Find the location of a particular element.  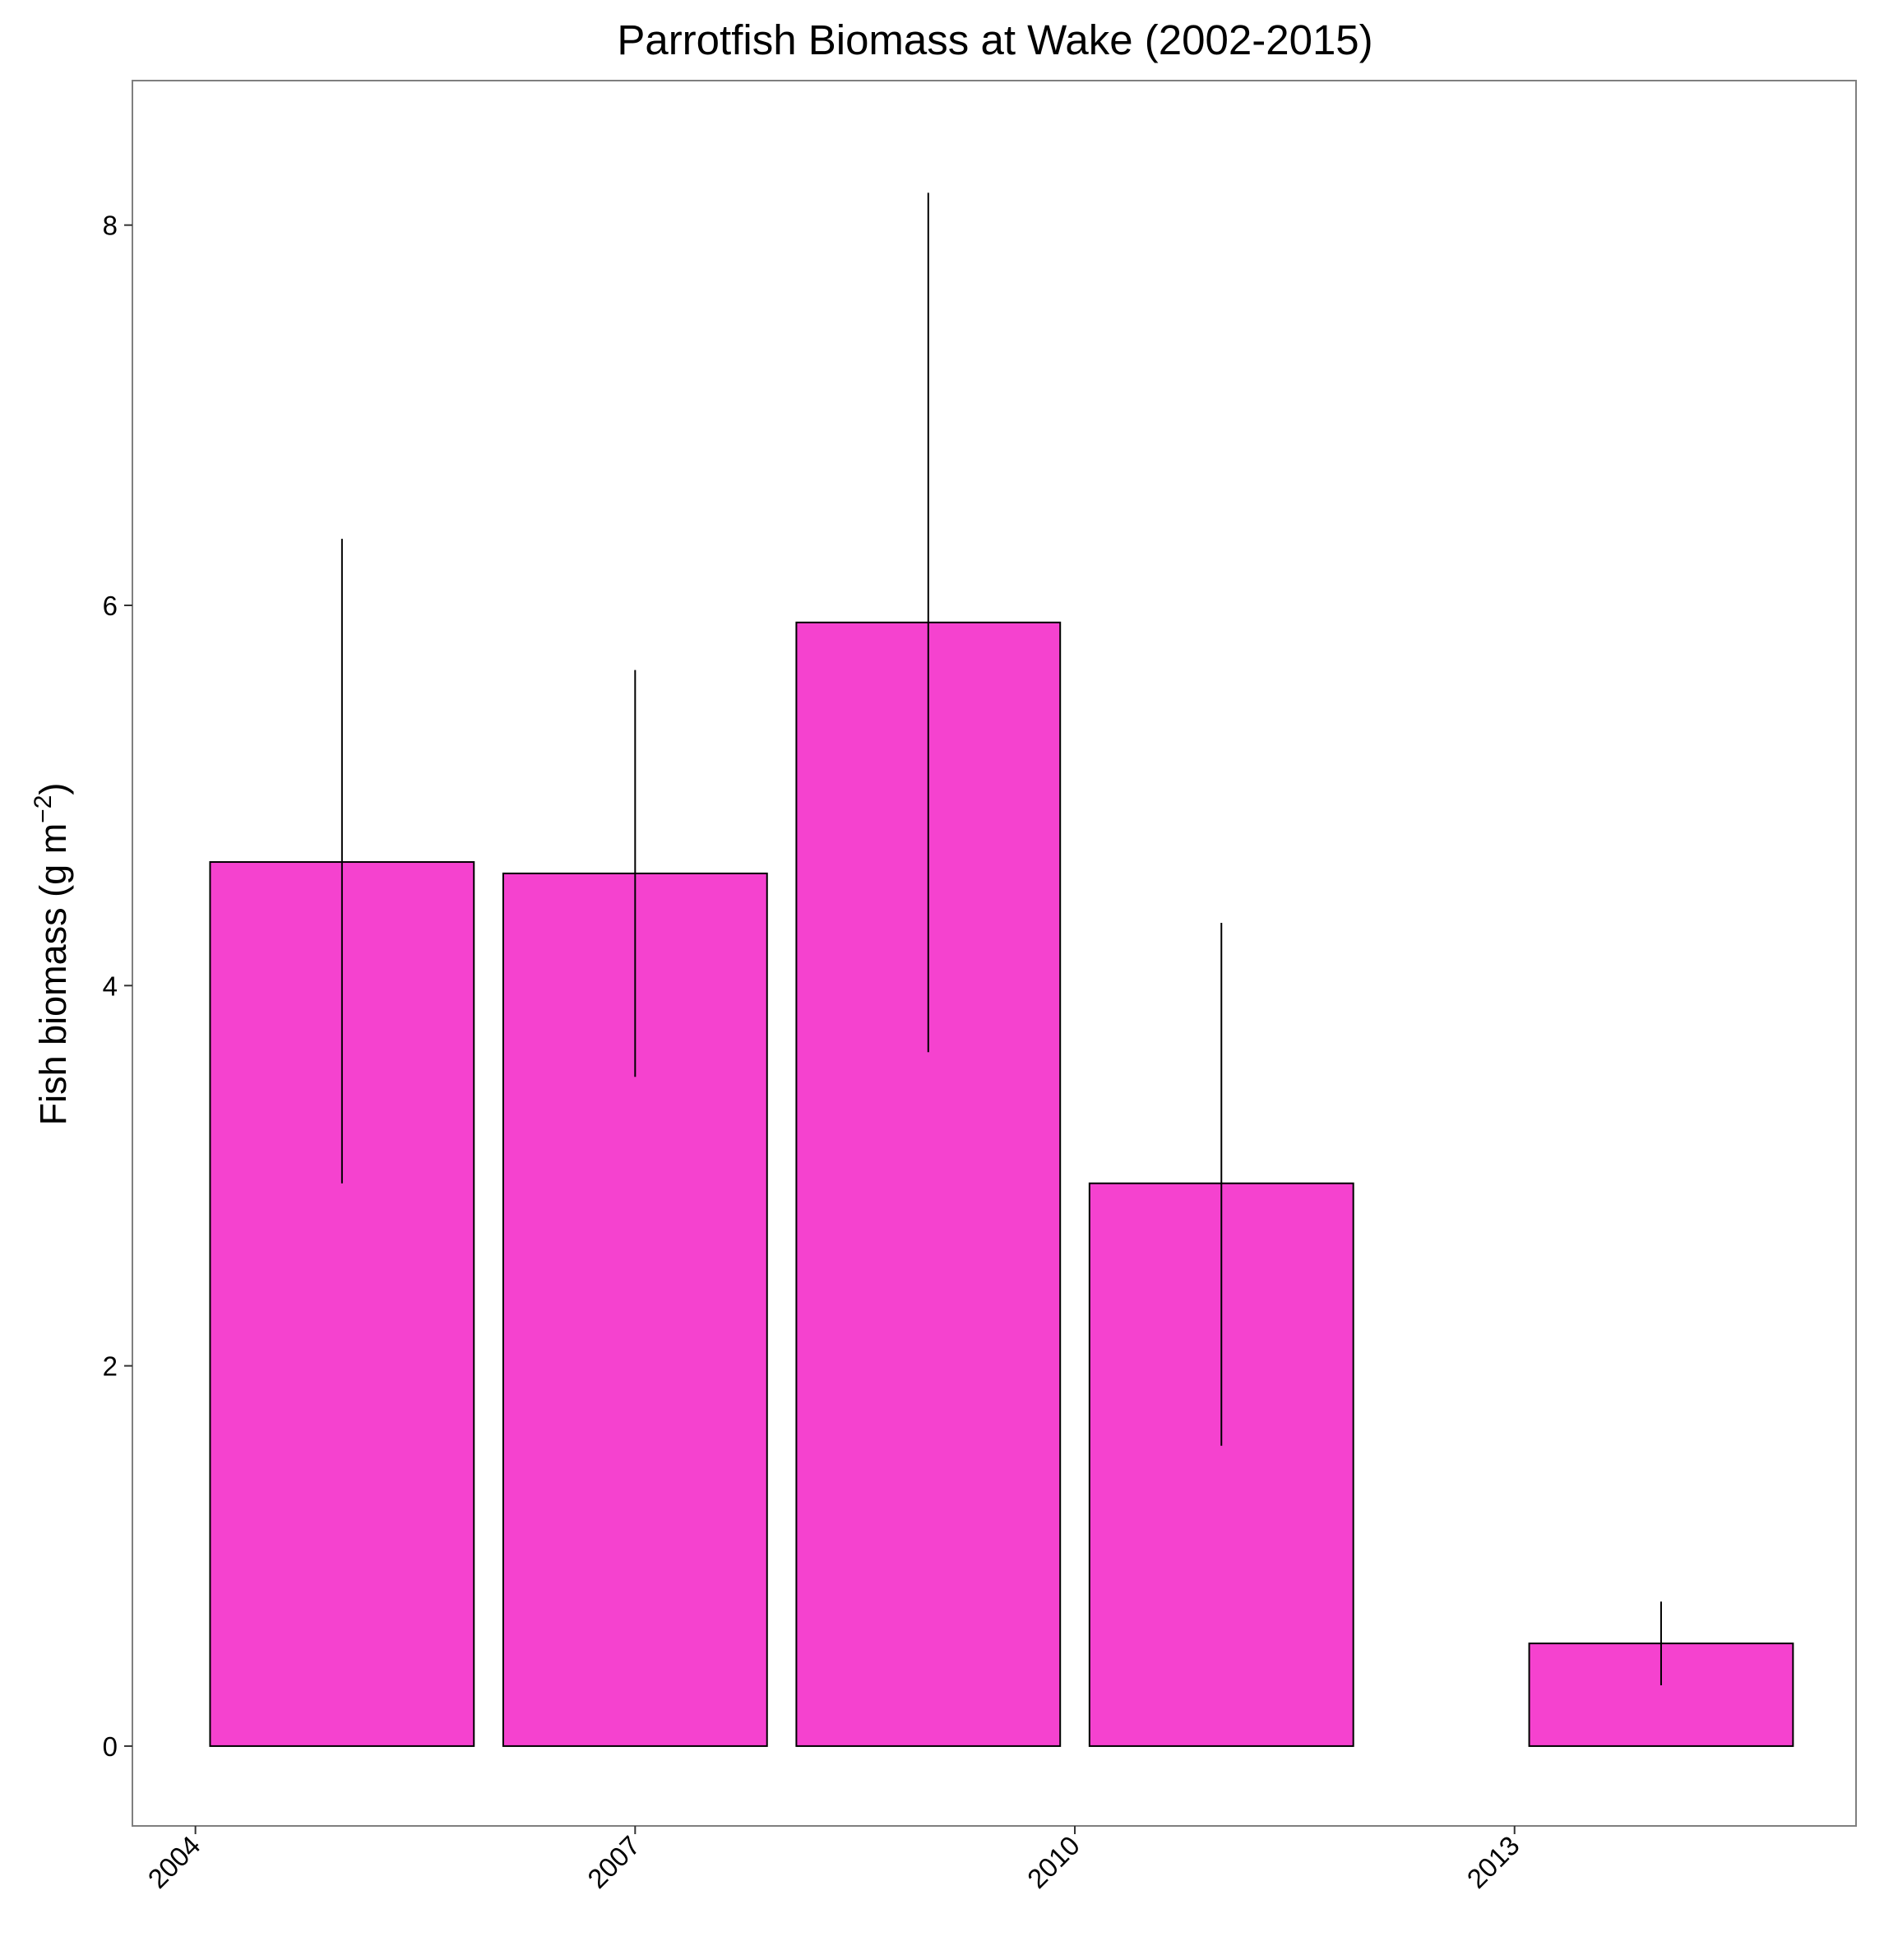

y-tick-label: 0 is located at coordinates (111, 1746).